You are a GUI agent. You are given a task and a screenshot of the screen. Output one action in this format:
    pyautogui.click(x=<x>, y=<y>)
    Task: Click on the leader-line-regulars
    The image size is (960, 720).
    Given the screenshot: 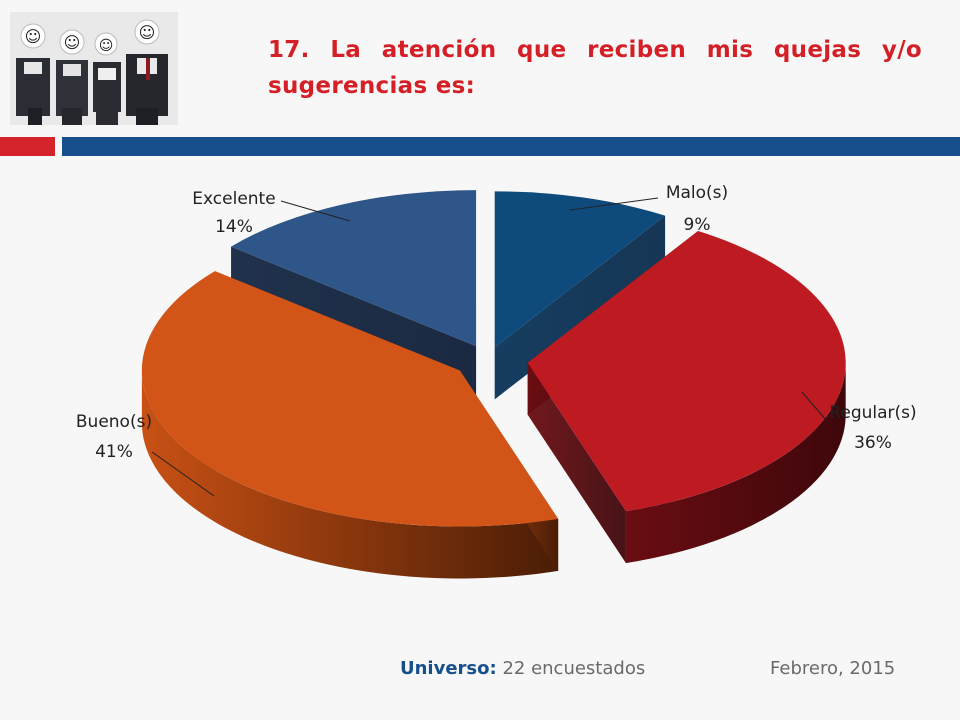 What is the action you would take?
    pyautogui.click(x=814, y=406)
    